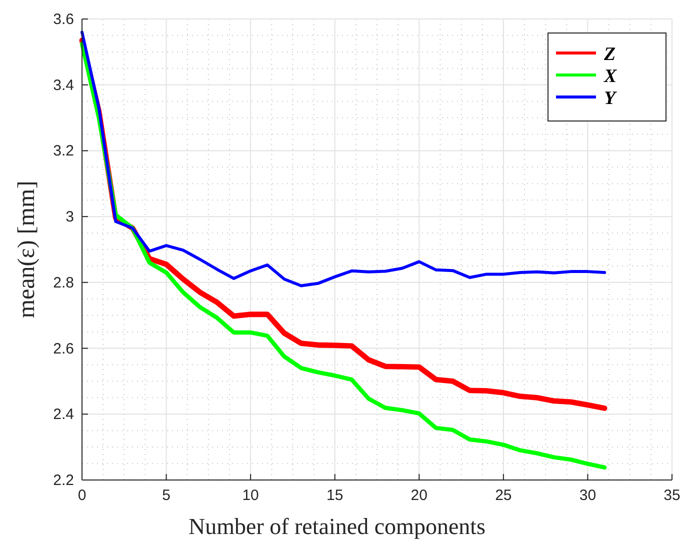 This screenshot has width=689, height=546. Describe the element at coordinates (250, 495) in the screenshot. I see `x-tick-label: 10` at that location.